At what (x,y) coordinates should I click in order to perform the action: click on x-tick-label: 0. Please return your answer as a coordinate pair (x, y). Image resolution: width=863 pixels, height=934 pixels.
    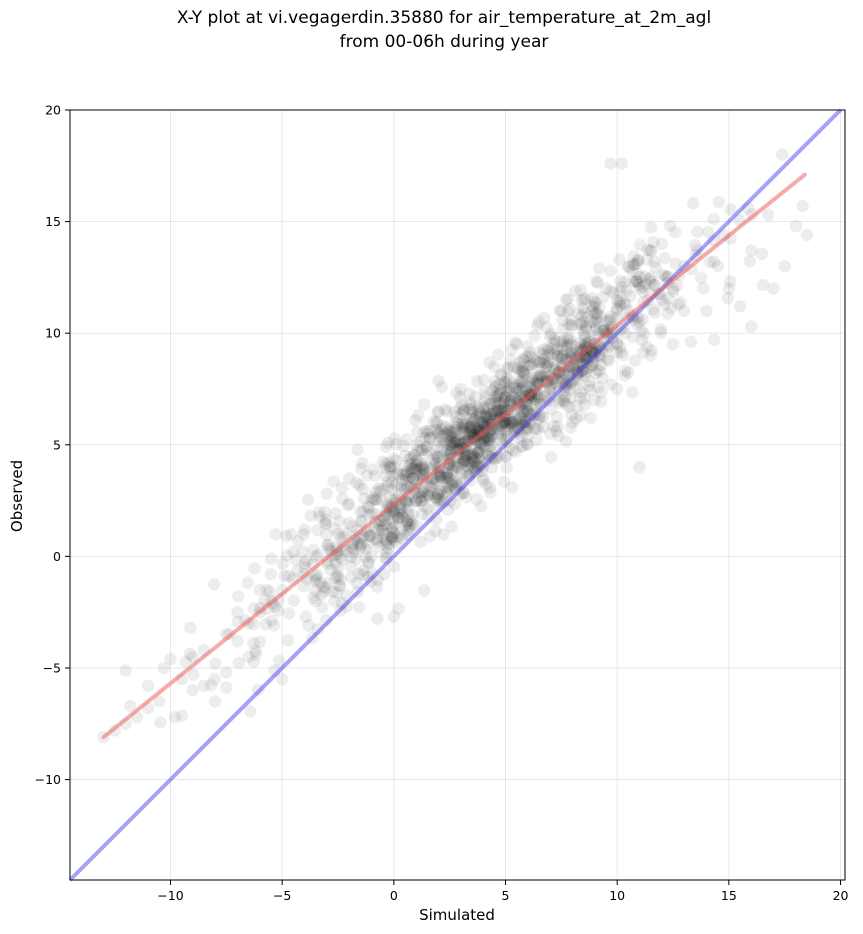
    Looking at the image, I should click on (394, 895).